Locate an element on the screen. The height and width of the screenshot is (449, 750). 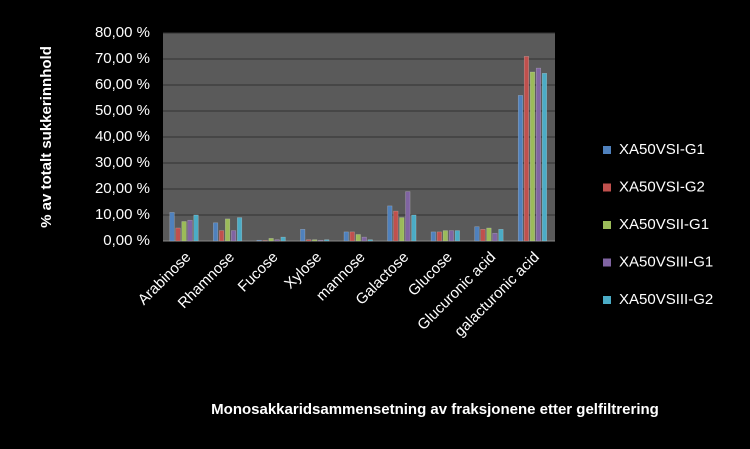
y-axis-title: % av totalt sukkerinnhold is located at coordinates (46, 137).